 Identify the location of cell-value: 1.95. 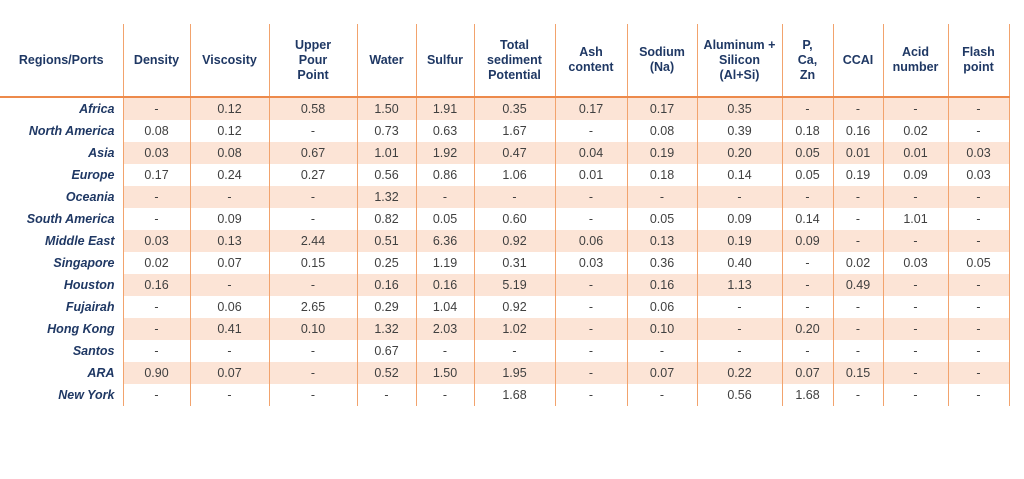
(515, 373).